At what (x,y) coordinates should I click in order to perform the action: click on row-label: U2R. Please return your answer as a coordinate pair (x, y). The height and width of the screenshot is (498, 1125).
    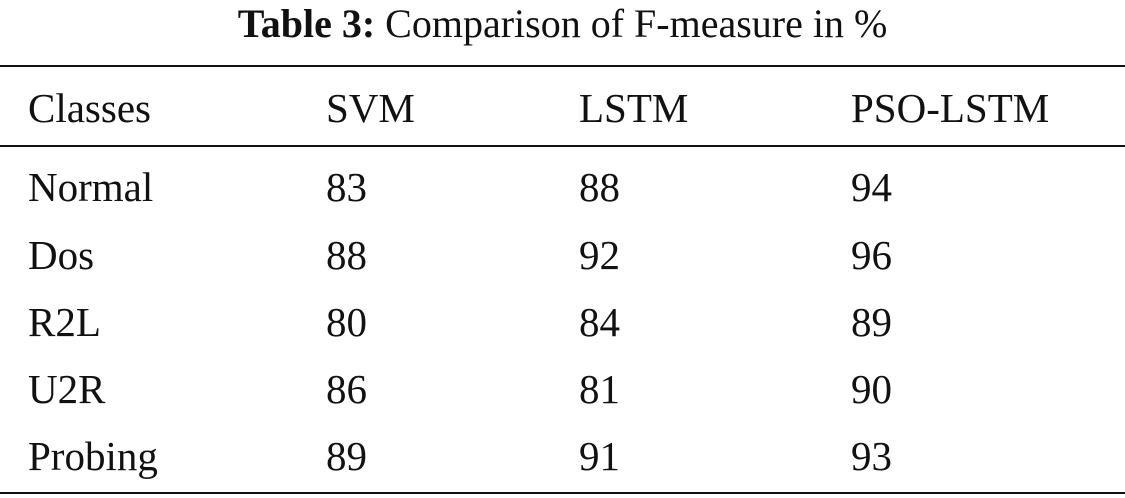
    Looking at the image, I should click on (67, 389).